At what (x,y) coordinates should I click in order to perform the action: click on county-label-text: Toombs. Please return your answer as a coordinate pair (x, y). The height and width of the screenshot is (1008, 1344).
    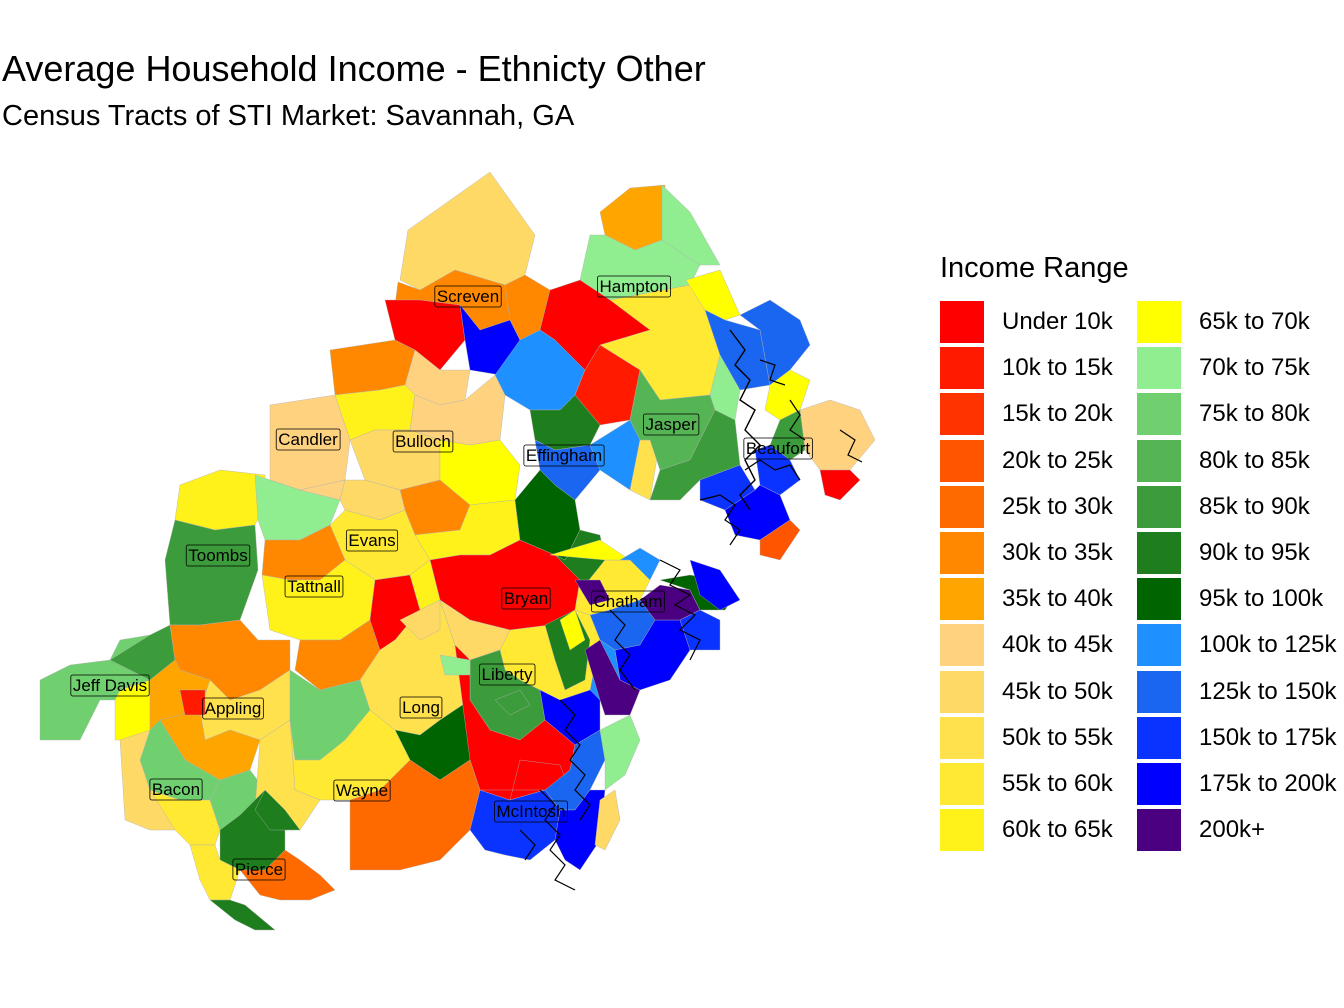
    Looking at the image, I should click on (218, 555).